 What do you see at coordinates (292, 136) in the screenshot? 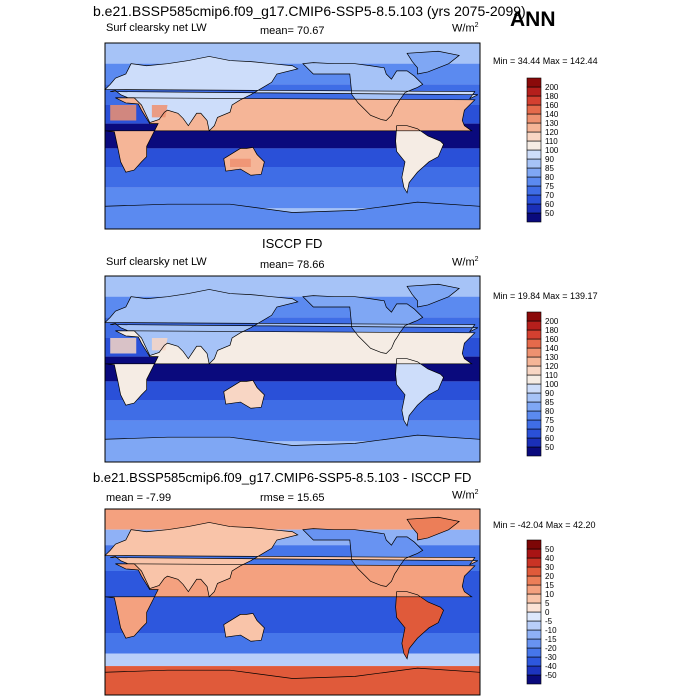
I see `panel-model-map` at bounding box center [292, 136].